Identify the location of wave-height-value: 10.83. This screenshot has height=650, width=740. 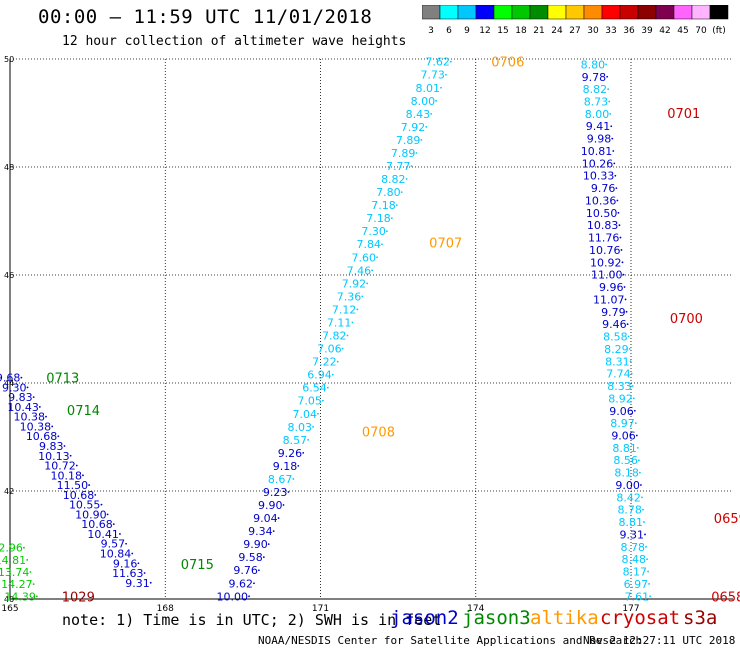
(603, 225).